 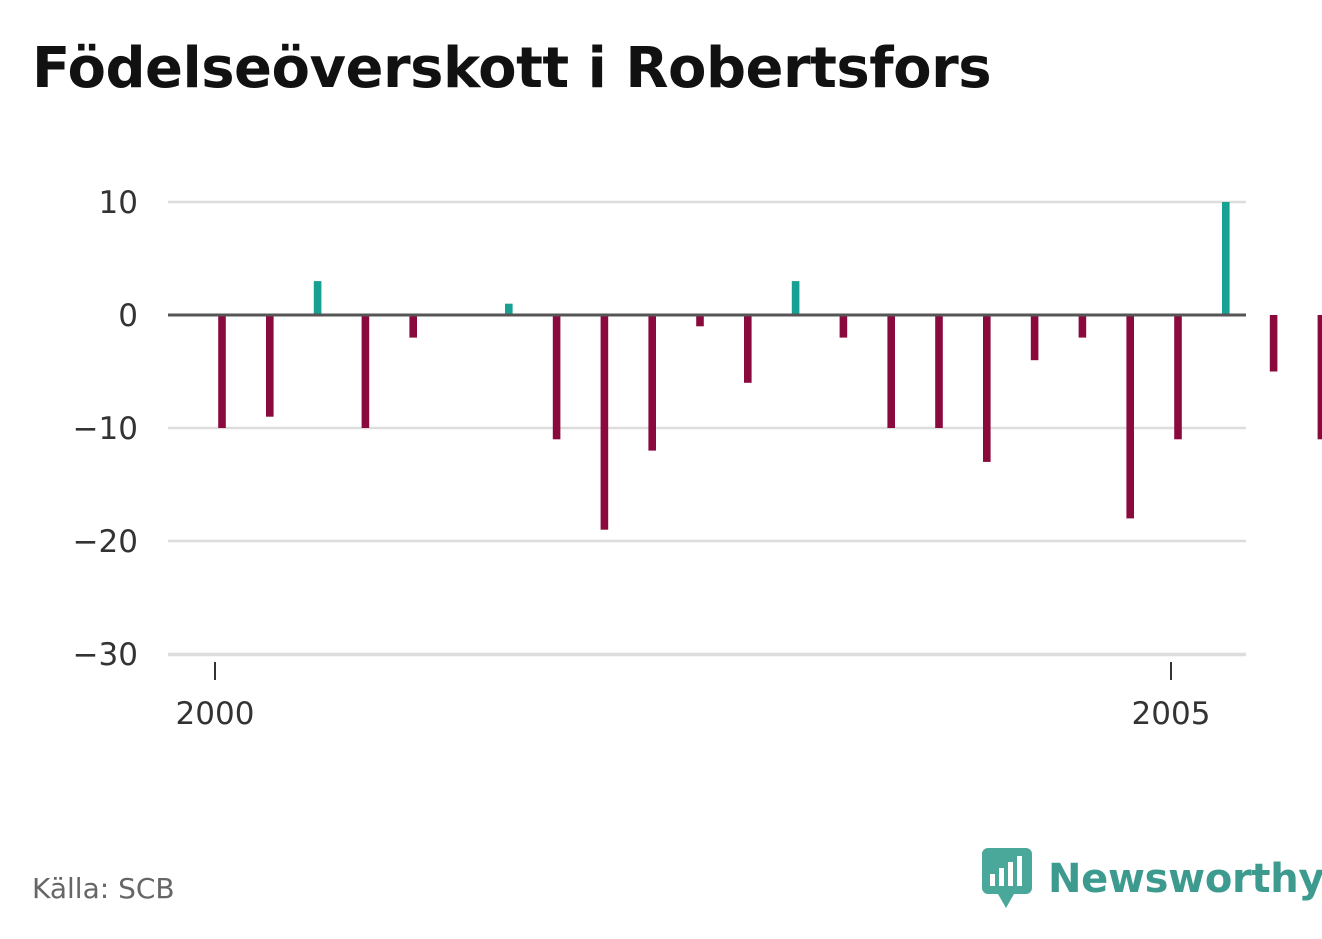 I want to click on brand-name: Newsworthy, so click(x=1185, y=879).